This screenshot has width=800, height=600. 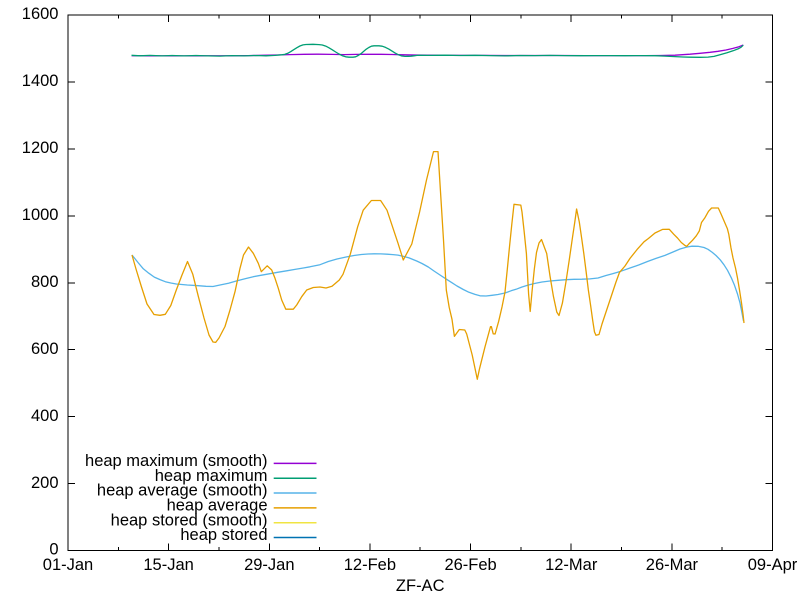 What do you see at coordinates (420, 586) in the screenshot?
I see `svg-text: ZF-AC` at bounding box center [420, 586].